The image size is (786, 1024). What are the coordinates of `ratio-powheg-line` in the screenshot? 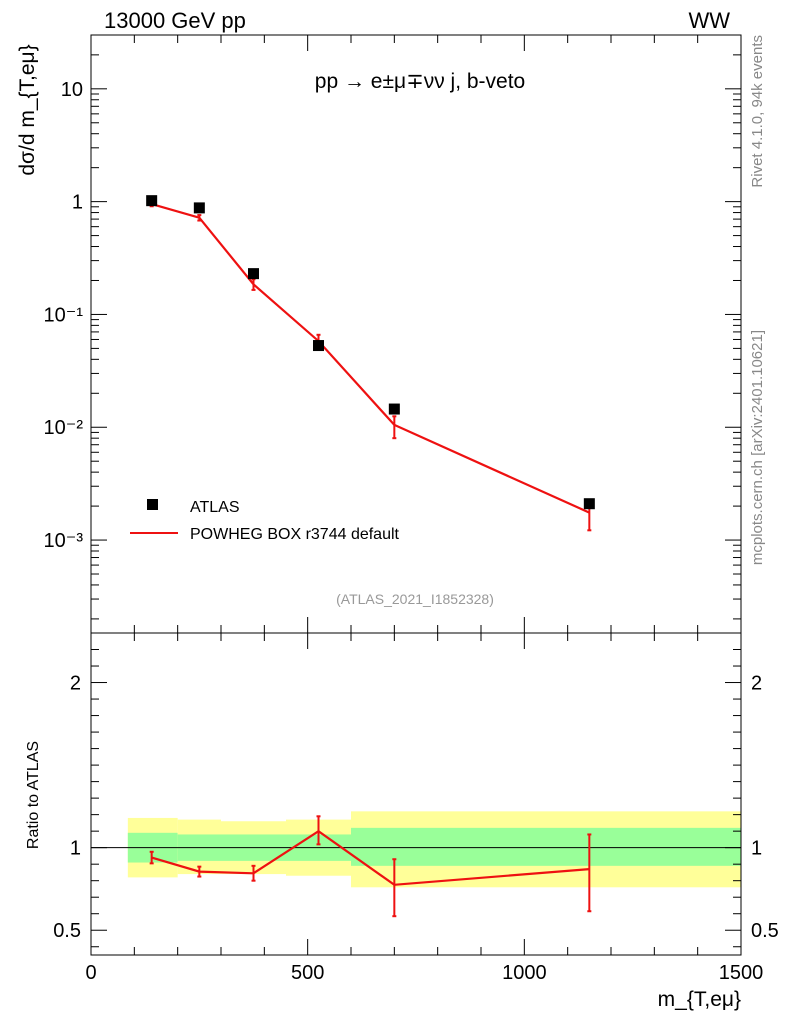 It's located at (370, 857).